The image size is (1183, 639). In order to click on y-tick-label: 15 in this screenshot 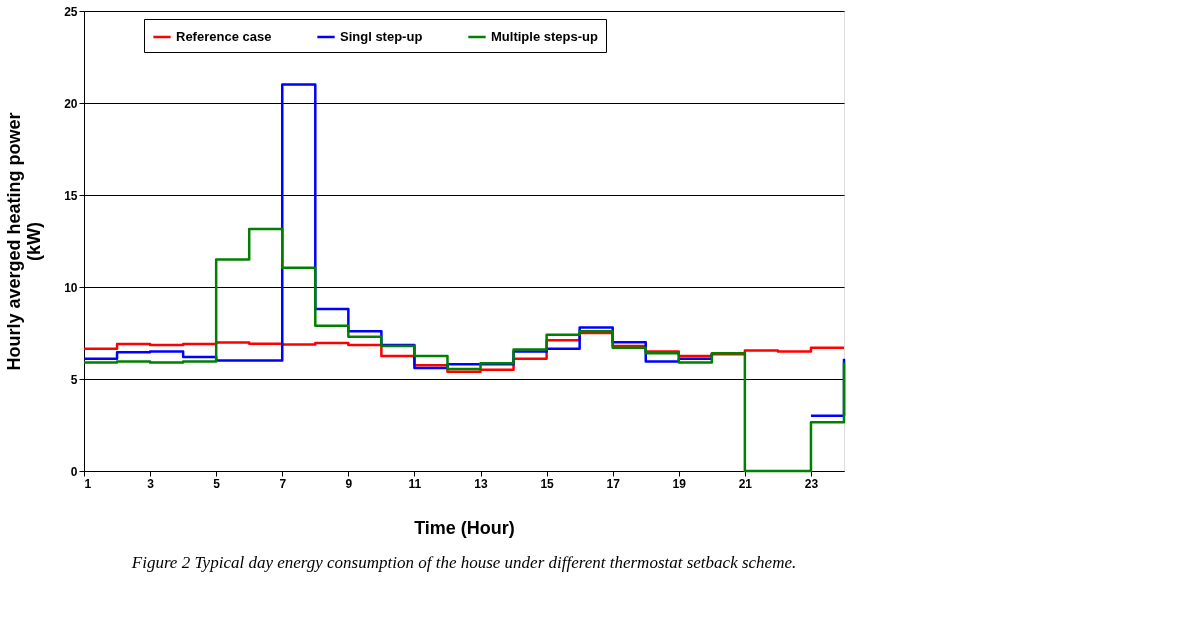, I will do `click(71, 195)`.